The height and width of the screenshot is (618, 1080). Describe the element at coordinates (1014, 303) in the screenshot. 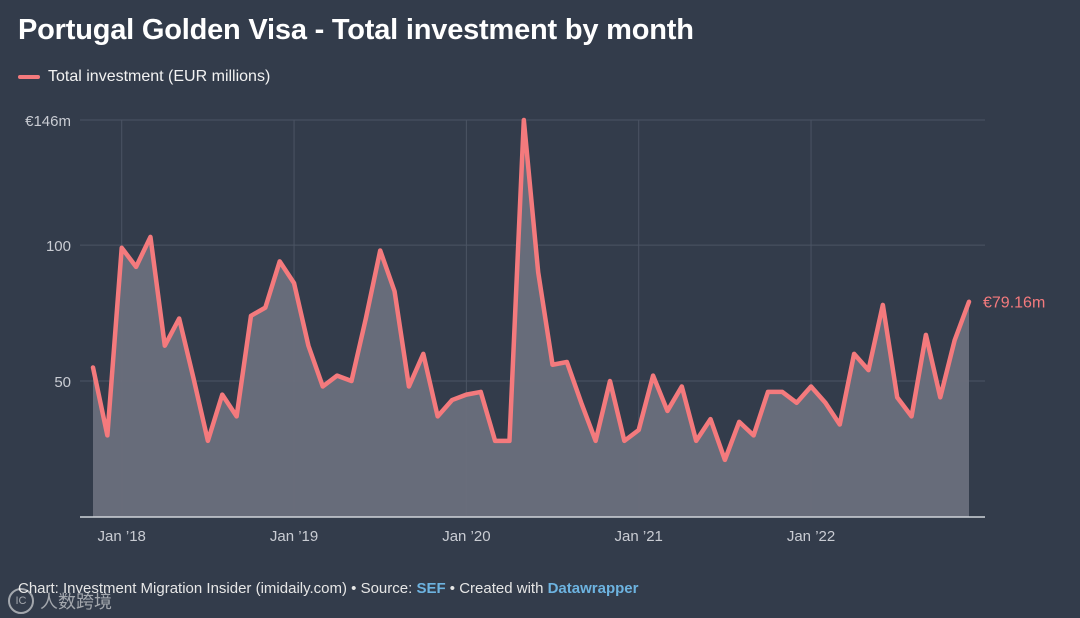

I see `end-value-label: €79.16m` at that location.